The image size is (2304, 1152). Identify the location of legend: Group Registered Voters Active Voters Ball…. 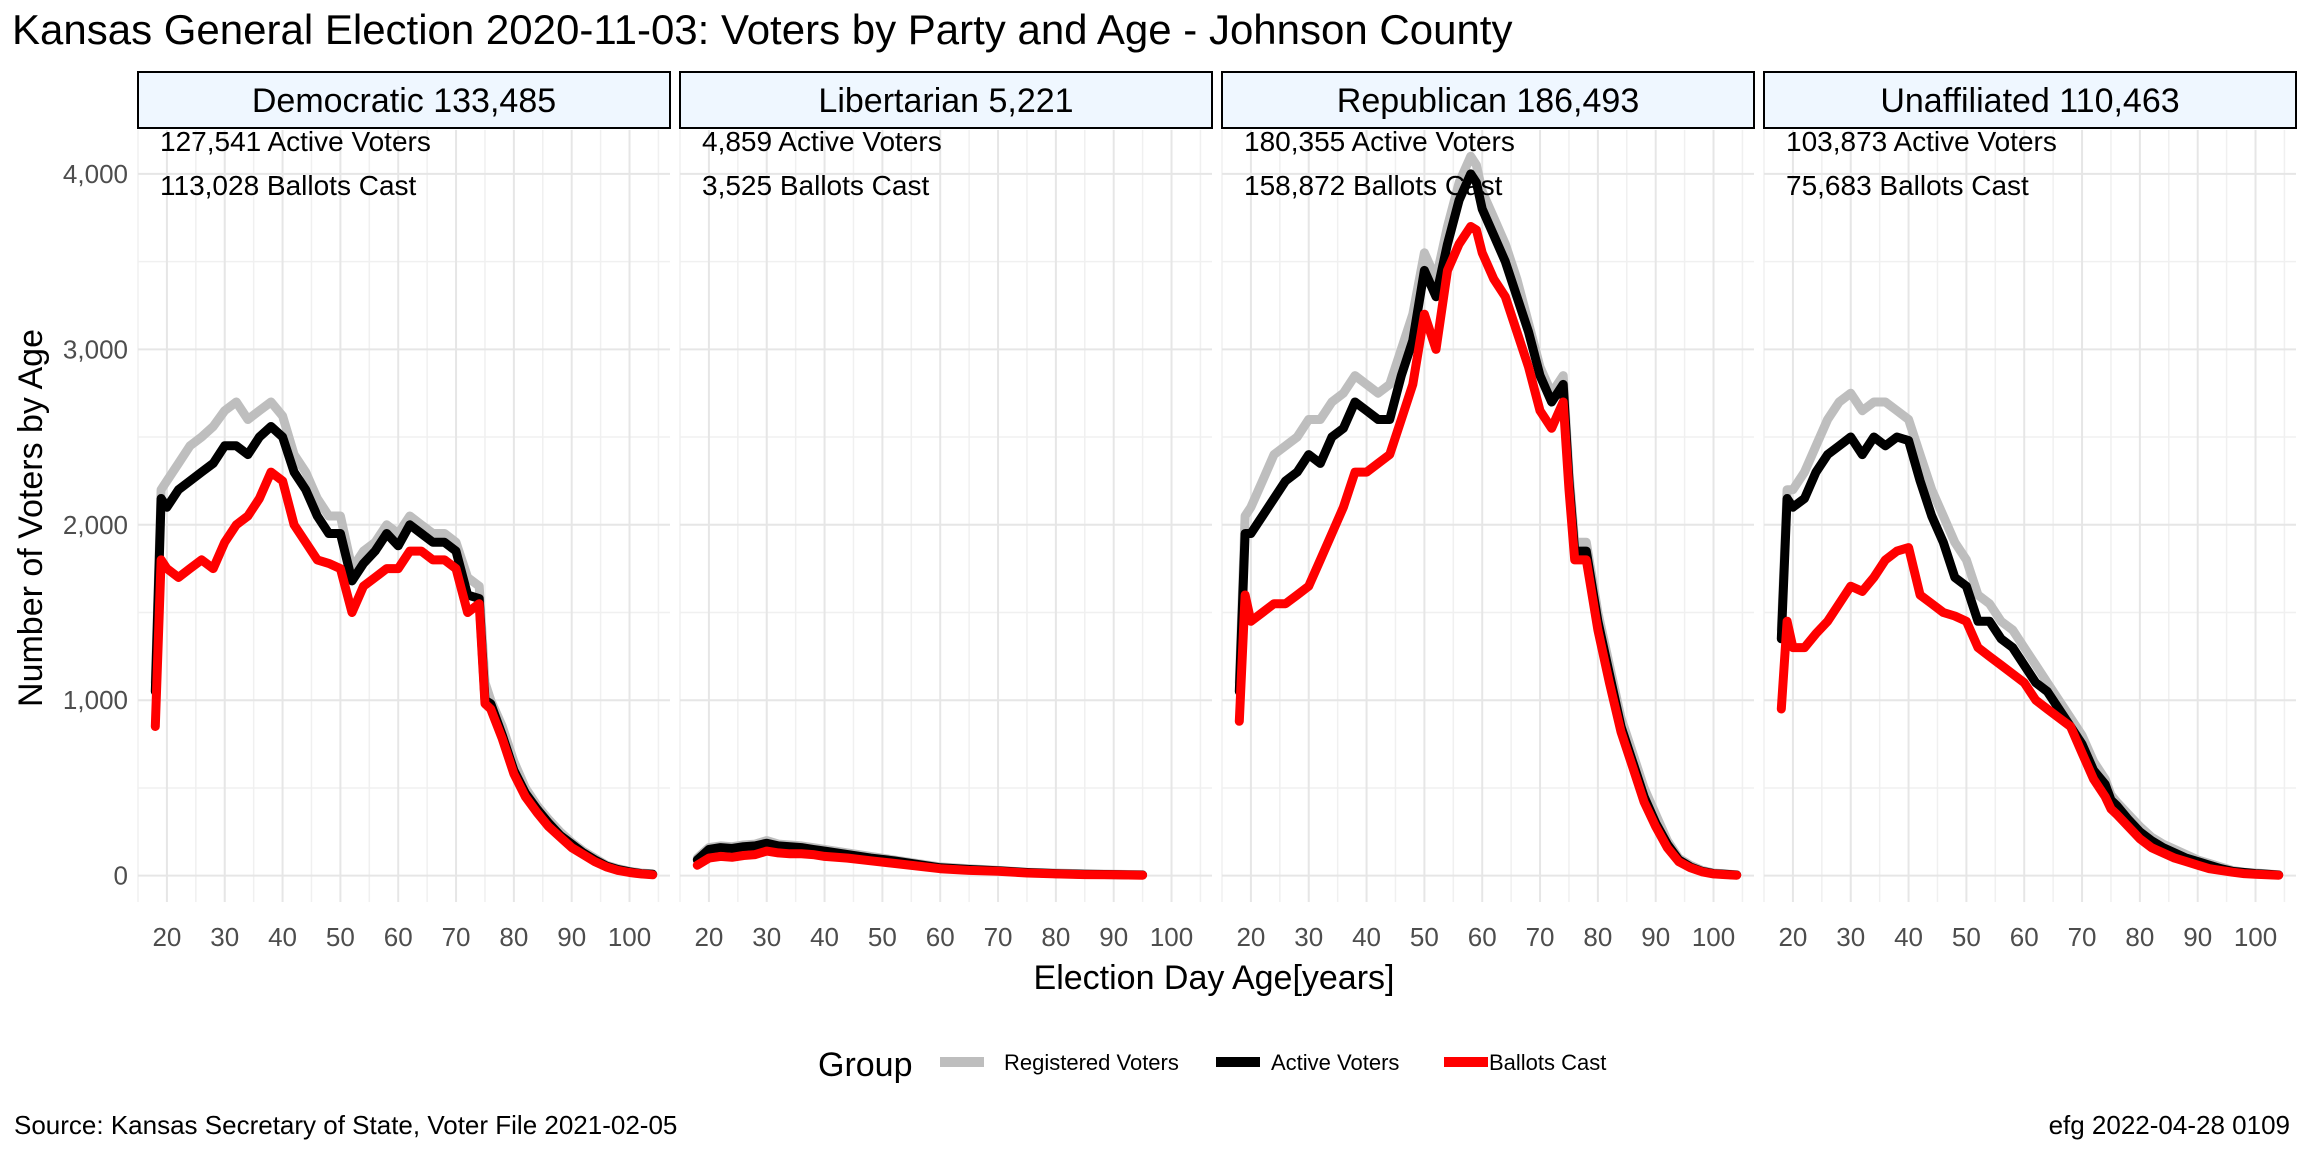
(1212, 1065).